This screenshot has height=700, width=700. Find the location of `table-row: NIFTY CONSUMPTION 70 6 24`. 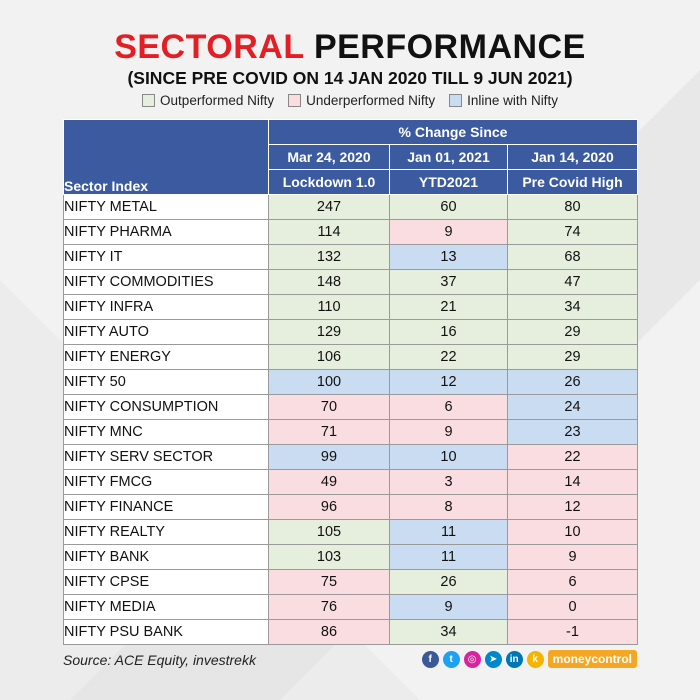

table-row: NIFTY CONSUMPTION 70 6 24 is located at coordinates (350, 407).